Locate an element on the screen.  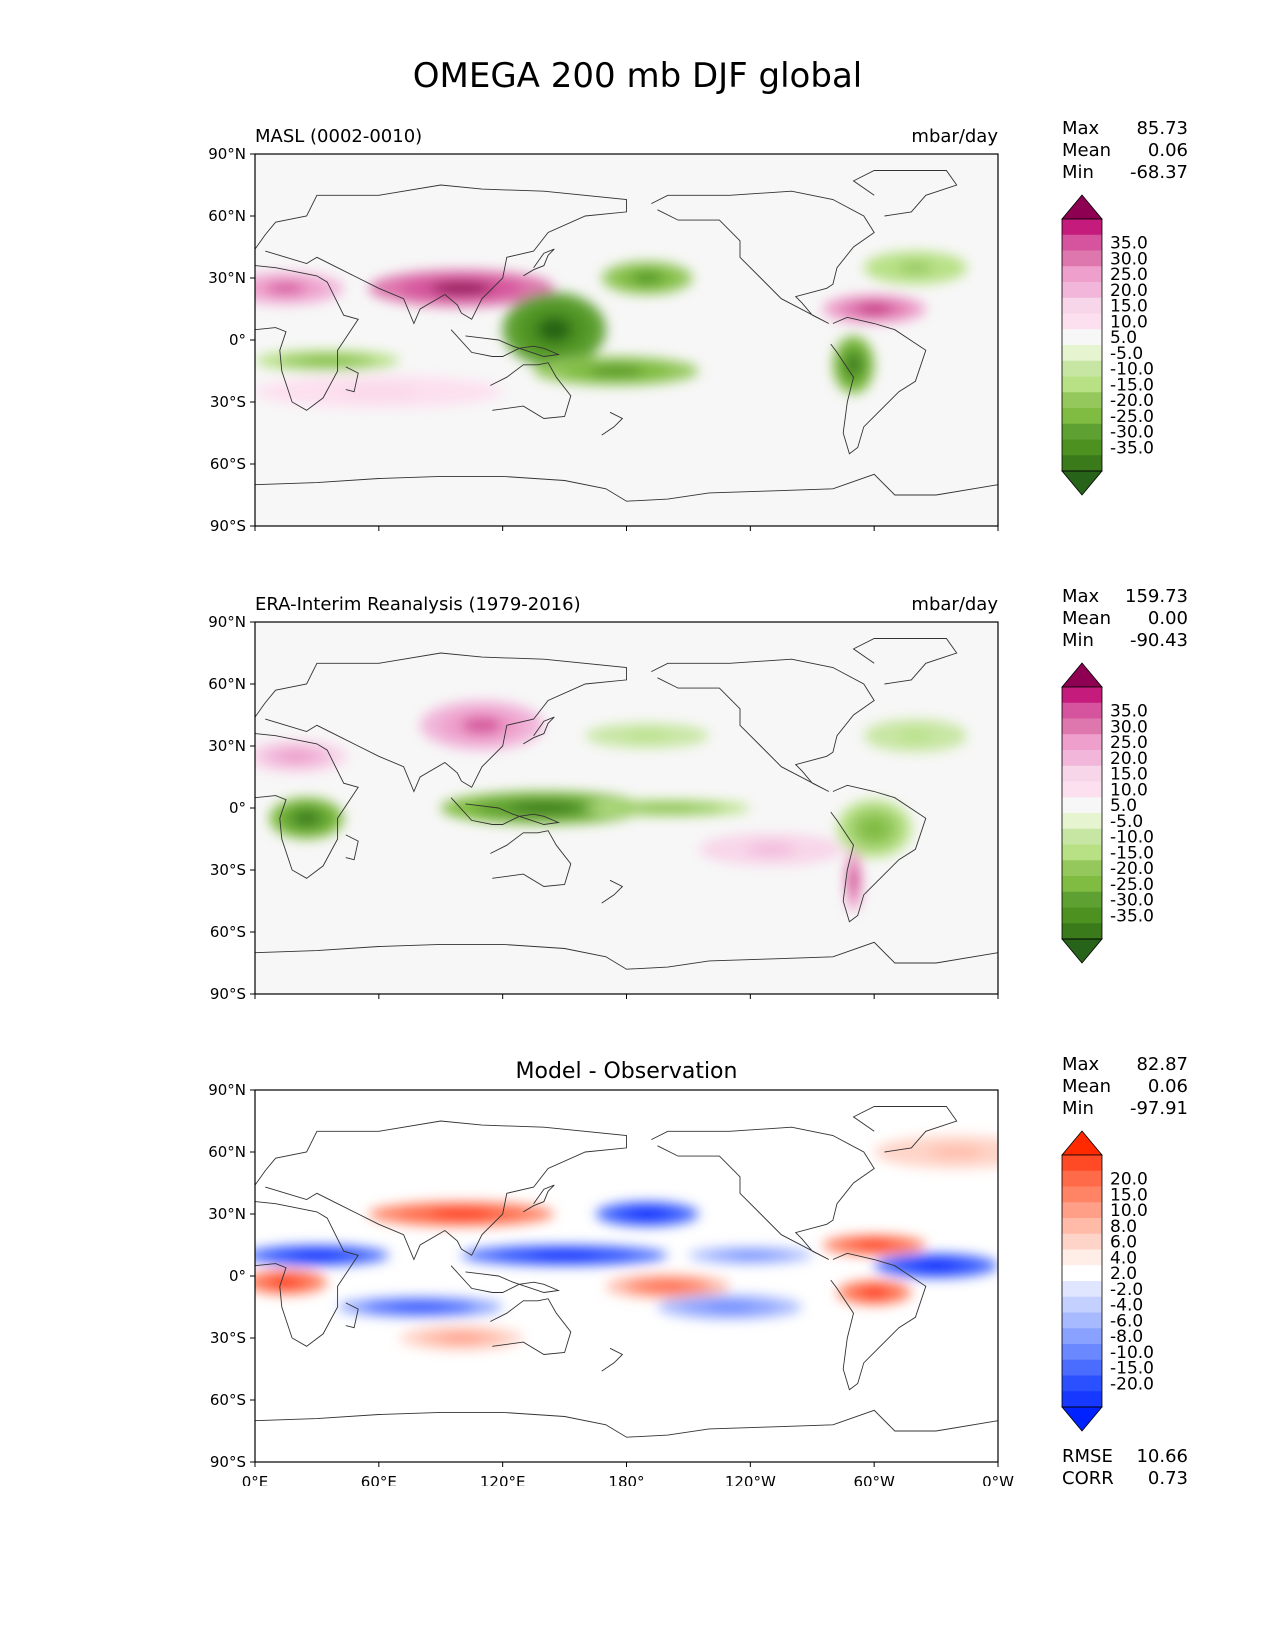
colorbar-label: 6.0 is located at coordinates (1123, 1243).